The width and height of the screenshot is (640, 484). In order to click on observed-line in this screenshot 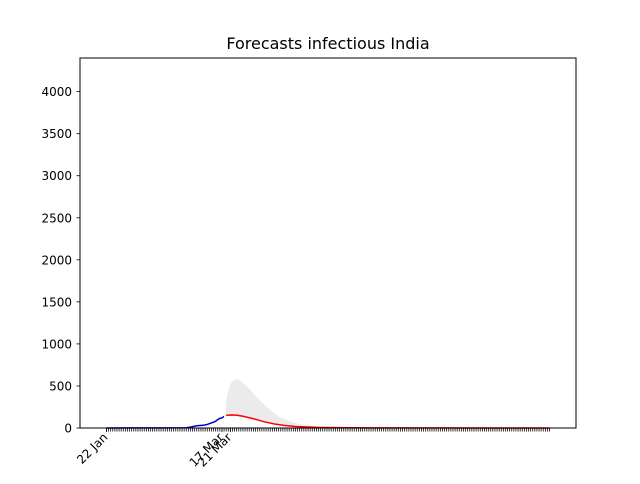, I will do `click(165, 422)`.